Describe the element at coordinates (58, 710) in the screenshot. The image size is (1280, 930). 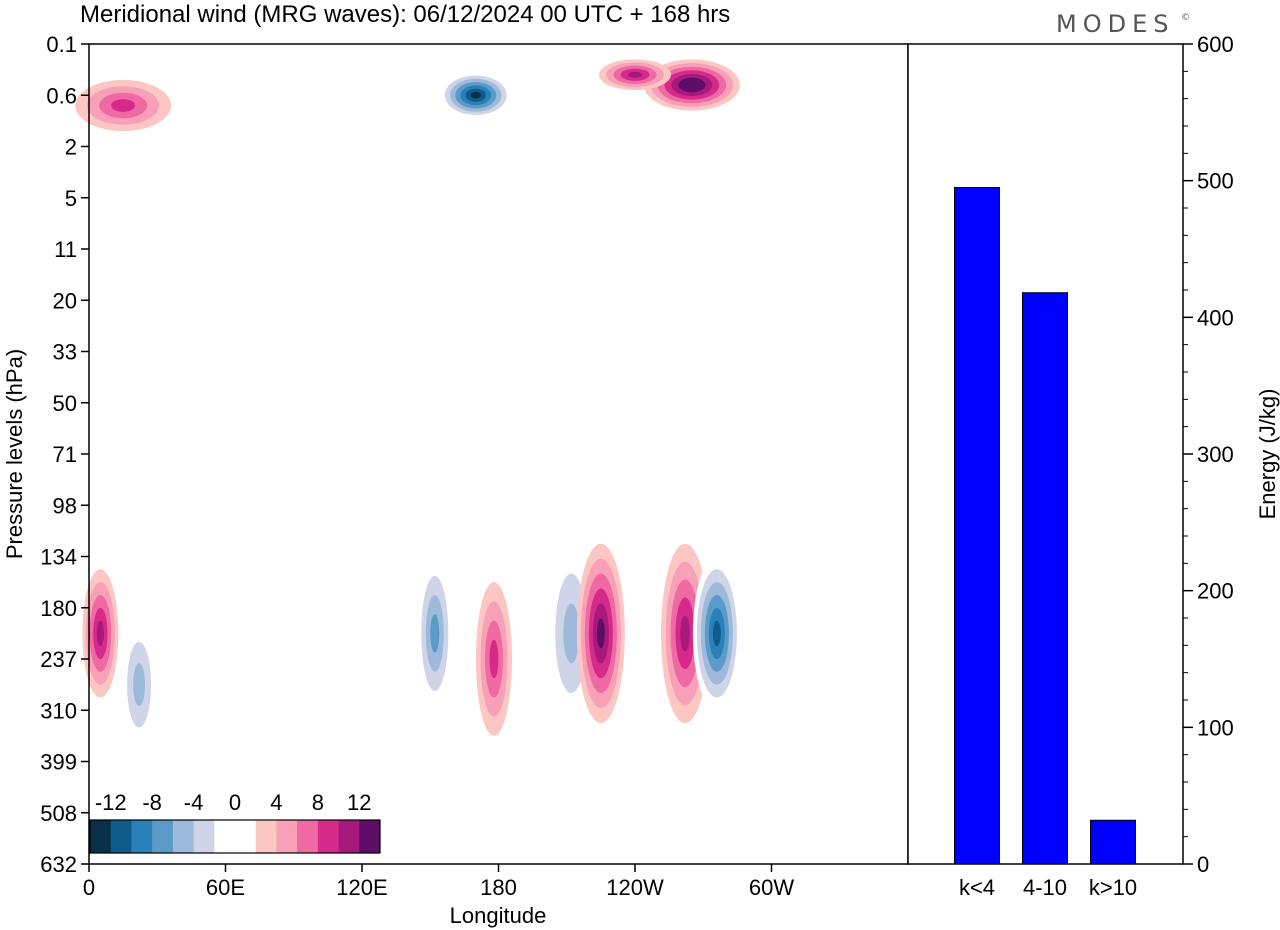
I see `y-tick-label: 310` at that location.